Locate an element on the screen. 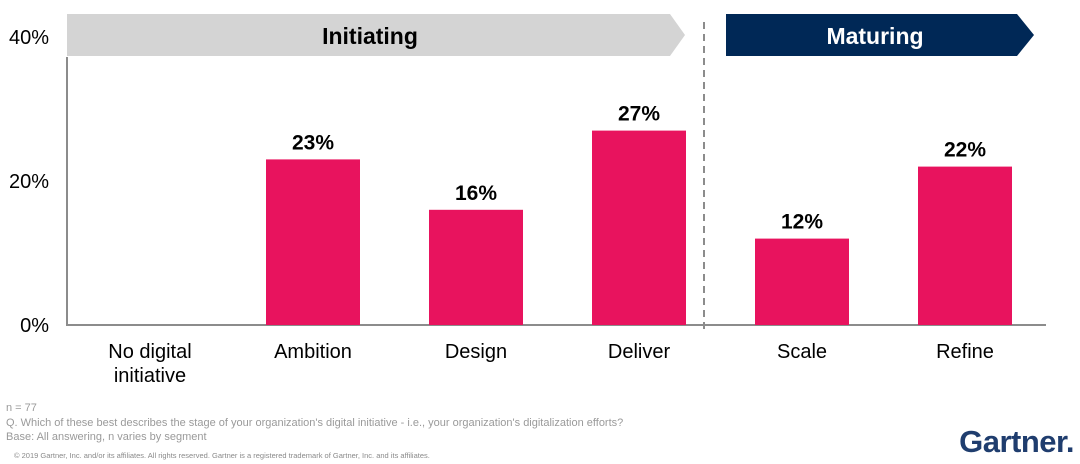 This screenshot has height=464, width=1080. category-label-no-digital-initiative: No digital initiative is located at coordinates (149, 364).